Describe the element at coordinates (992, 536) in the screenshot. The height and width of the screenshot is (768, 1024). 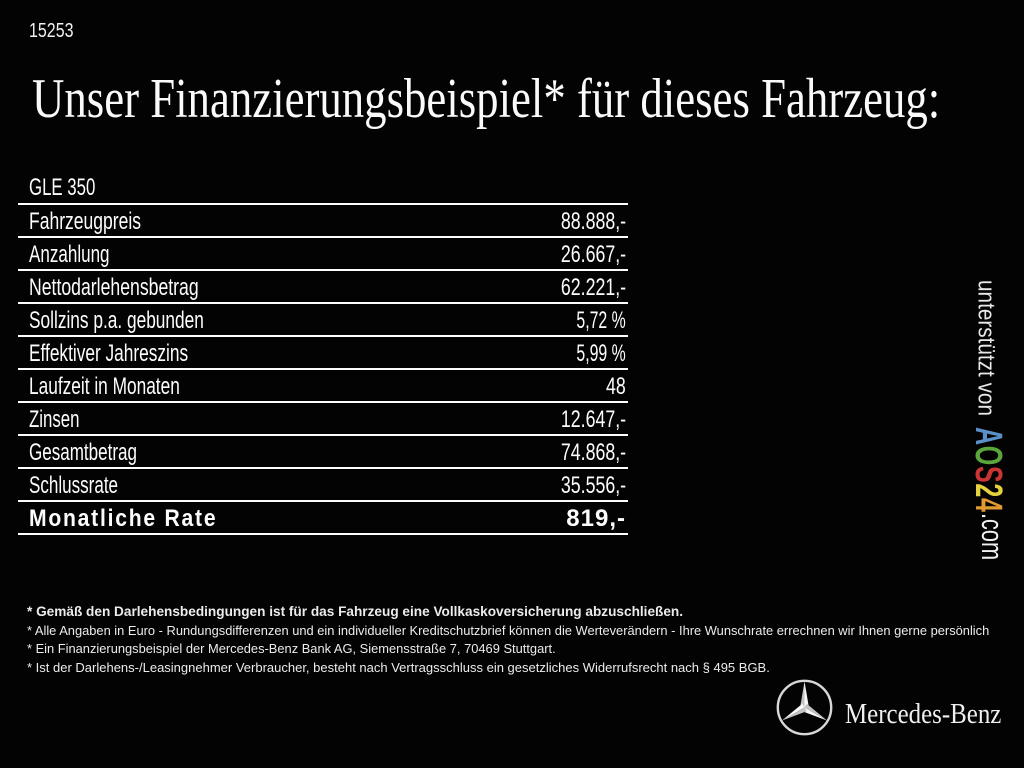
I see `svg-text: .com` at that location.